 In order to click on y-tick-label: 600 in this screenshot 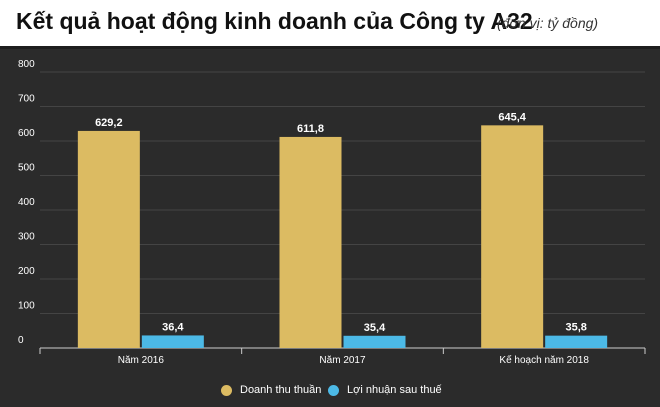, I will do `click(26, 133)`.